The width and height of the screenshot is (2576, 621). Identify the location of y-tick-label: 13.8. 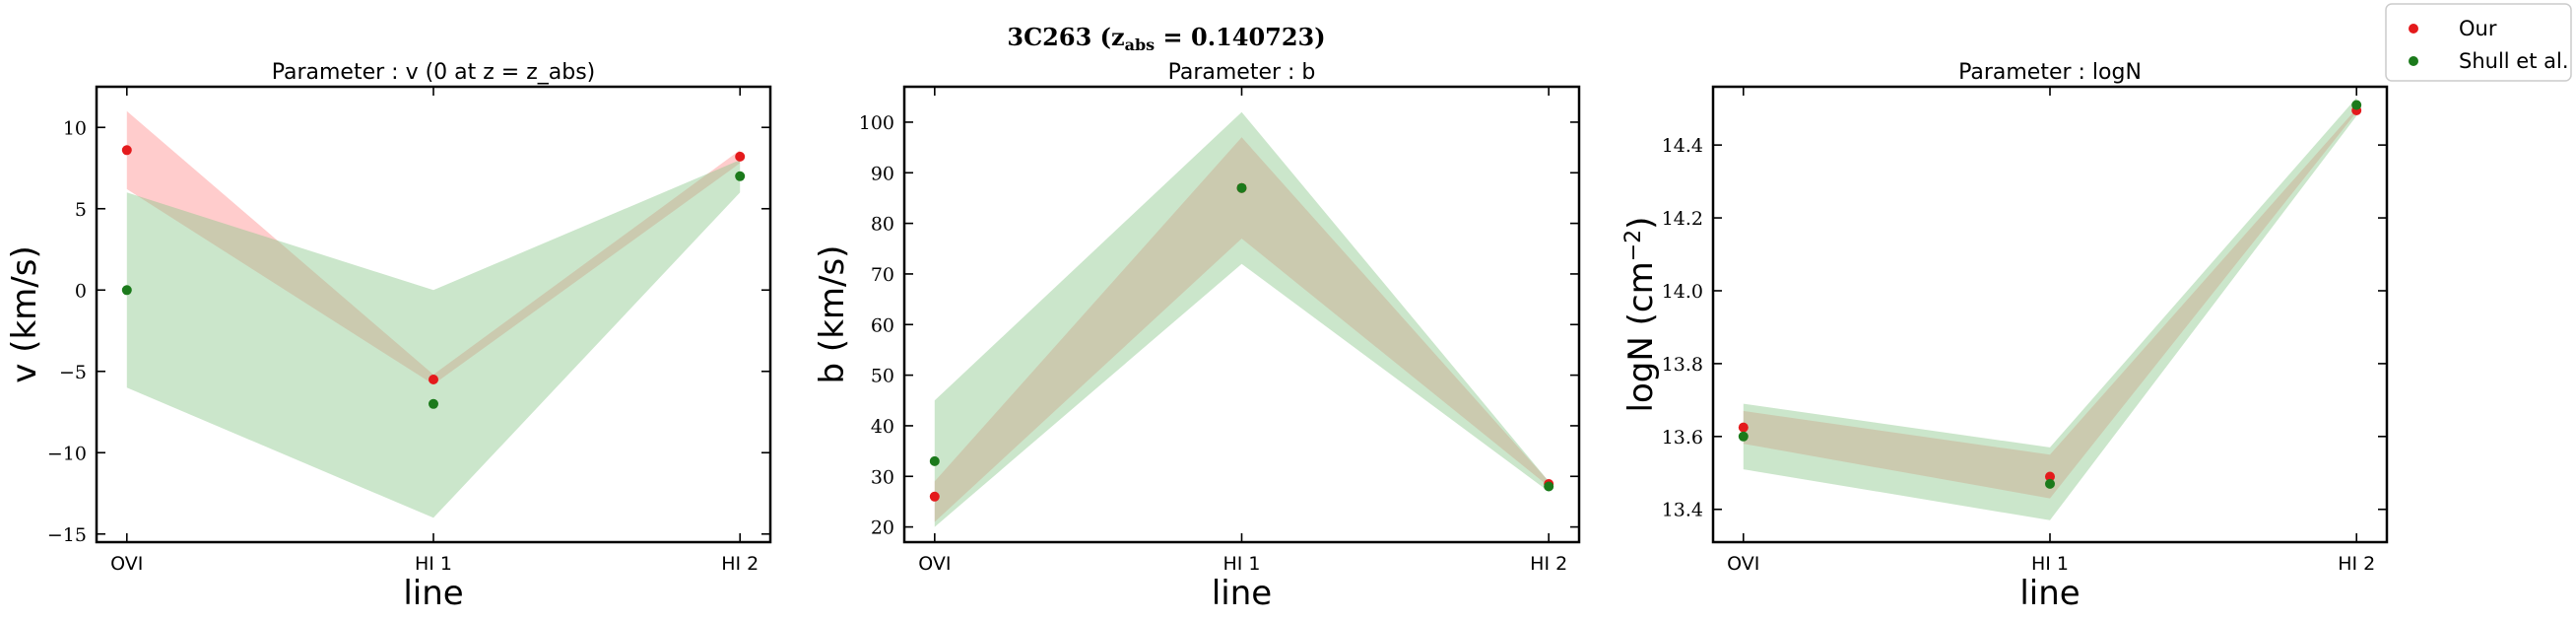
(1683, 365).